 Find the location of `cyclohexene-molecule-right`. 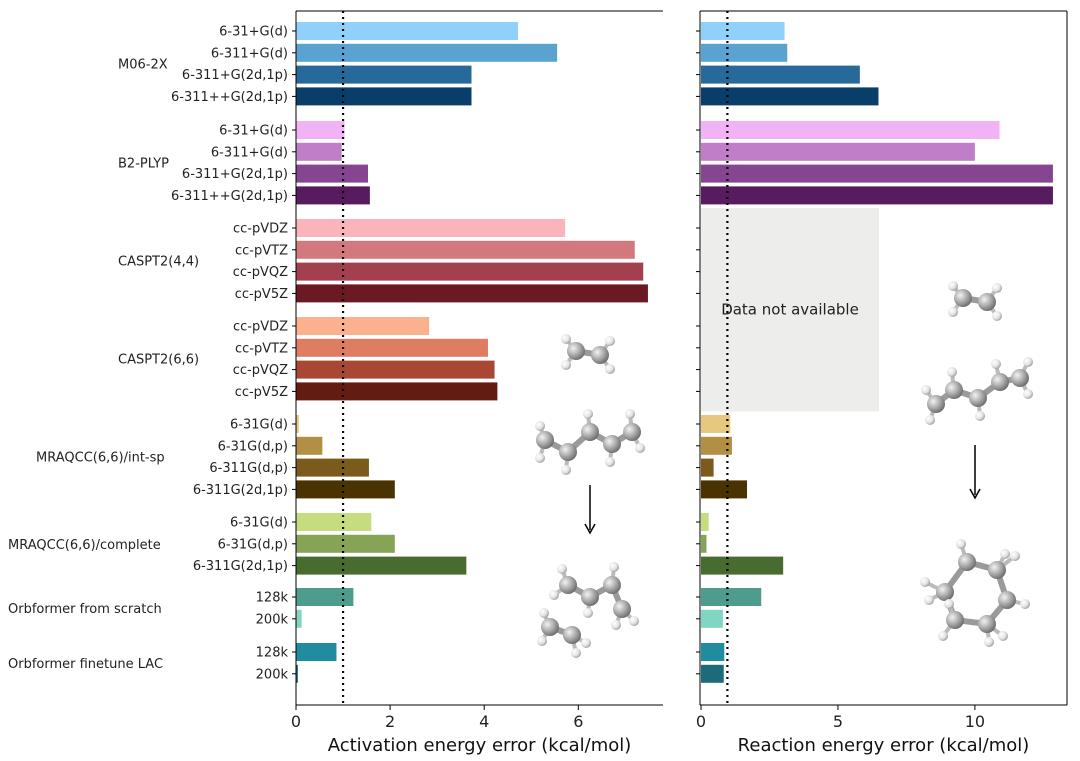

cyclohexene-molecule-right is located at coordinates (975, 593).